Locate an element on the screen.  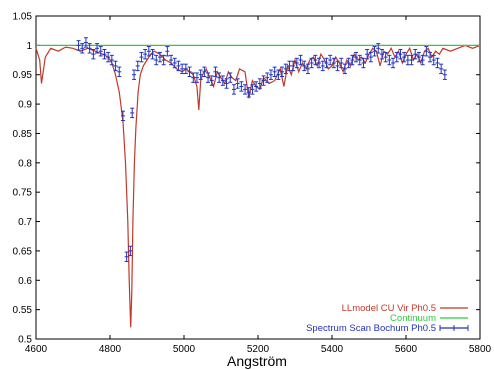
x-tick-label: 4800 is located at coordinates (110, 349).